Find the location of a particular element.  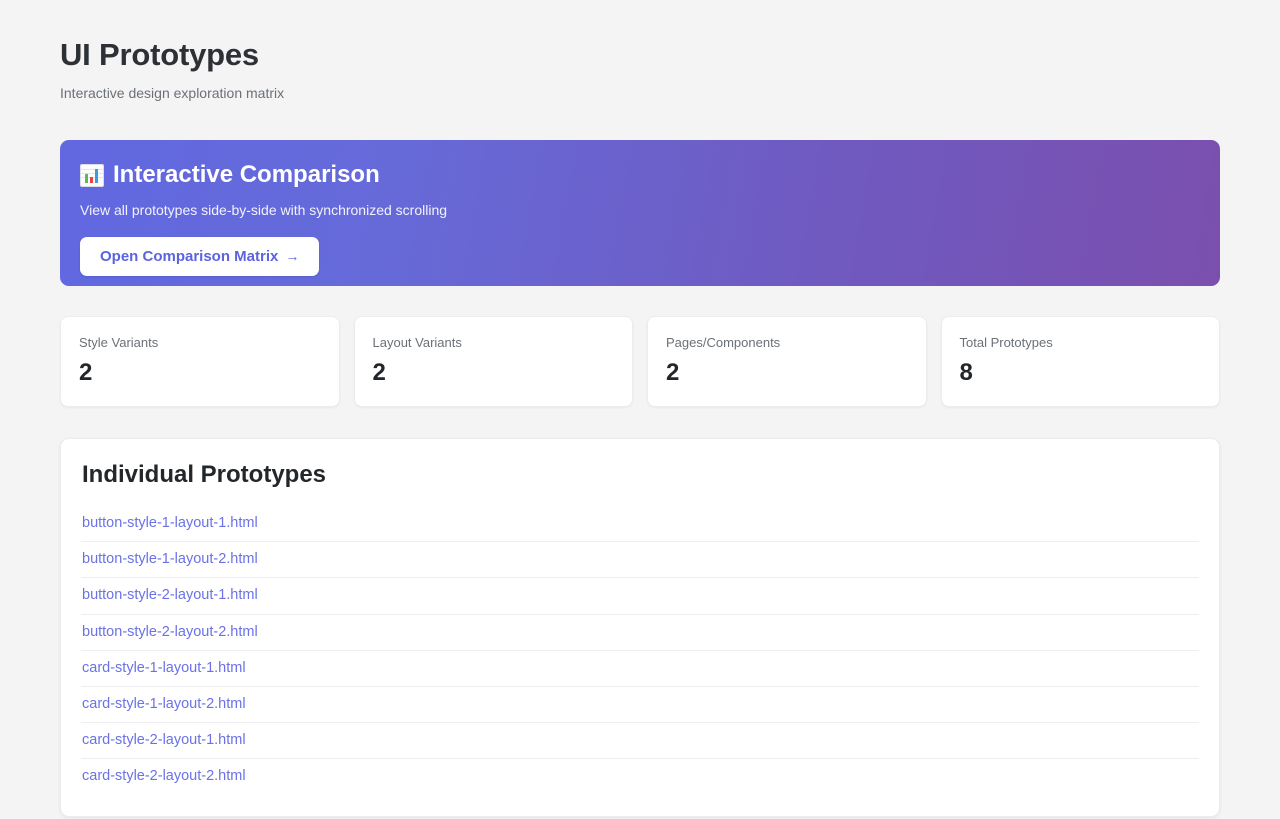

page-title: UI Prototypes is located at coordinates (159, 54).